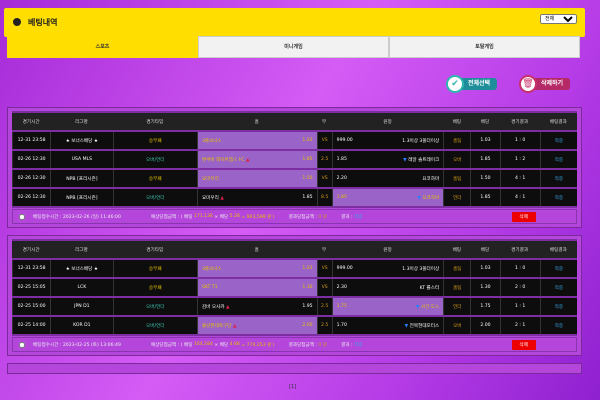  Describe the element at coordinates (519, 140) in the screenshot. I see `score: 1 : 0` at that location.